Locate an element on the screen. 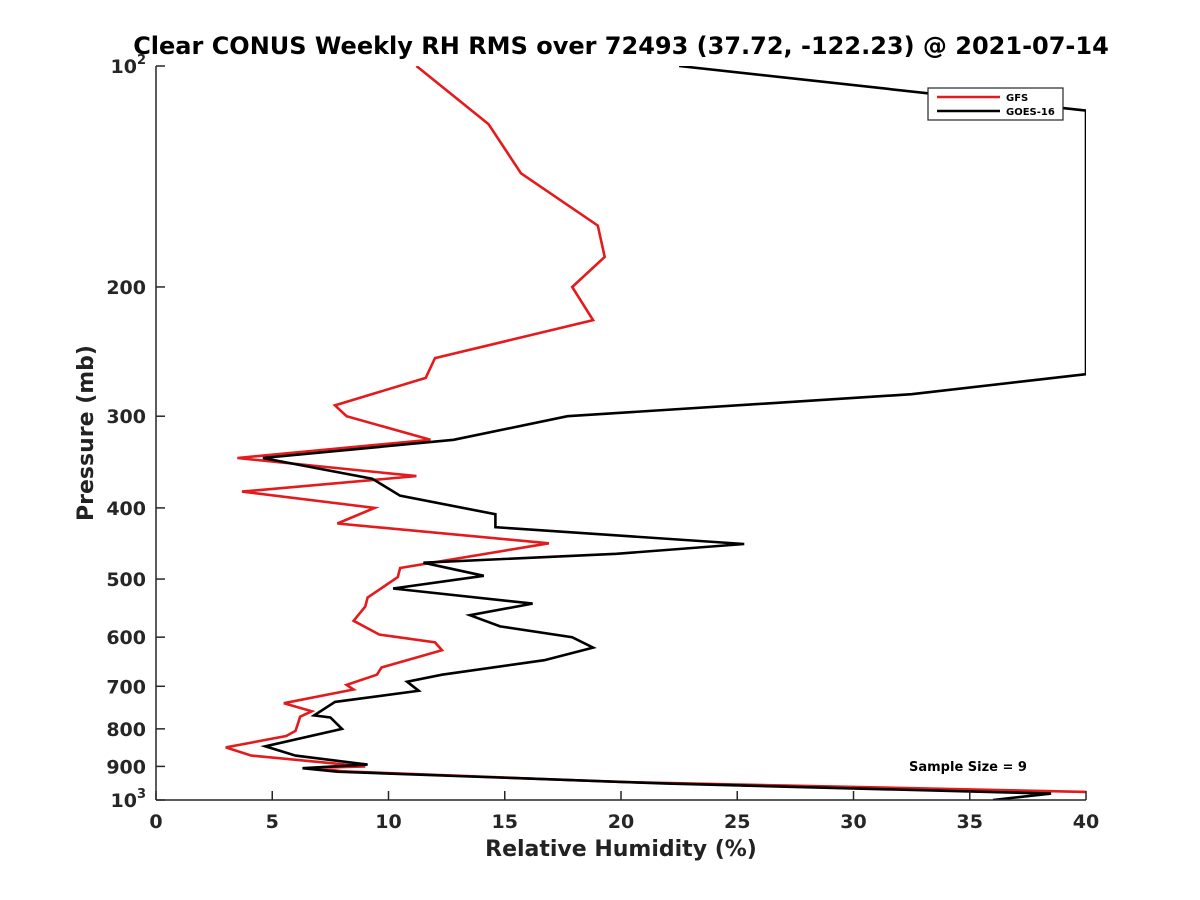 The width and height of the screenshot is (1200, 900). x-tick-label: 5 is located at coordinates (272, 822).